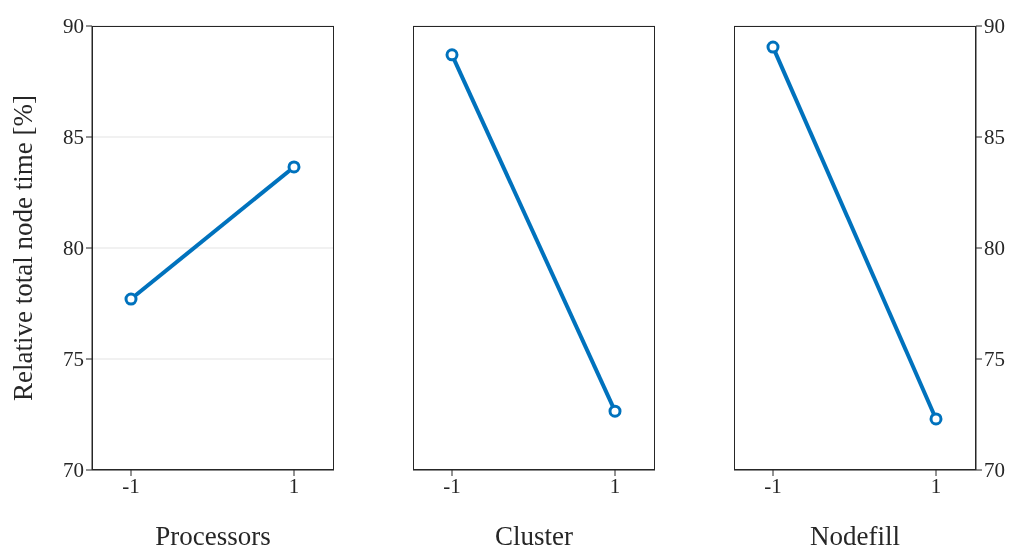 The image size is (1021, 549). Describe the element at coordinates (994, 359) in the screenshot. I see `y2-tick-label: 75` at that location.